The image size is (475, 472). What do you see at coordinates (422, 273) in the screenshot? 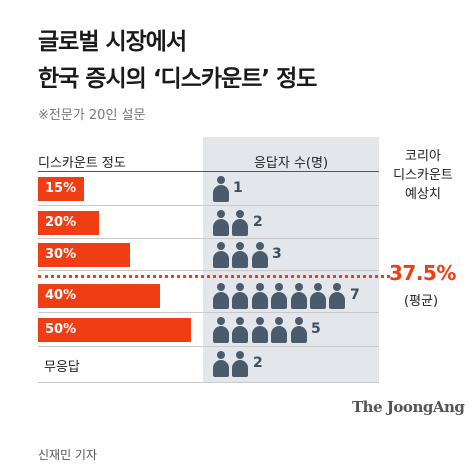
I see `average-value: 37.5%` at bounding box center [422, 273].